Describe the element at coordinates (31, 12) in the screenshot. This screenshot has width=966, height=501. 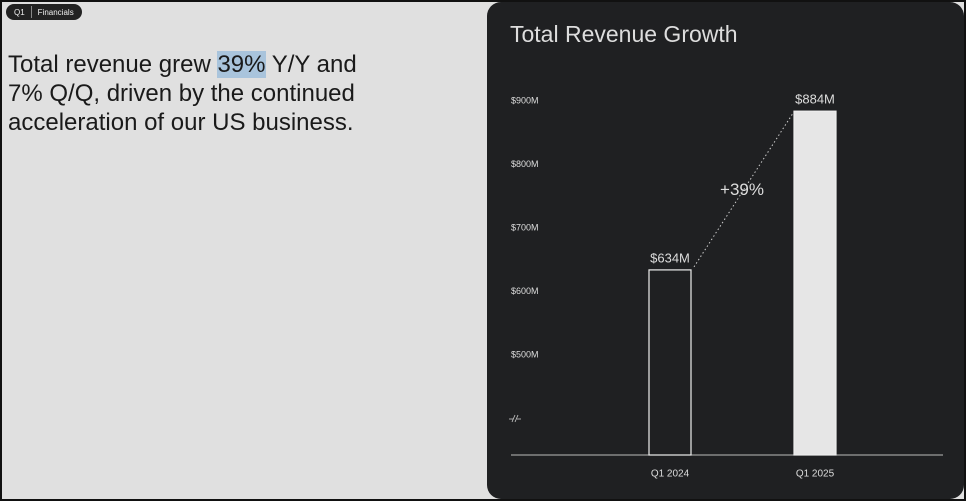
I see `separator` at that location.